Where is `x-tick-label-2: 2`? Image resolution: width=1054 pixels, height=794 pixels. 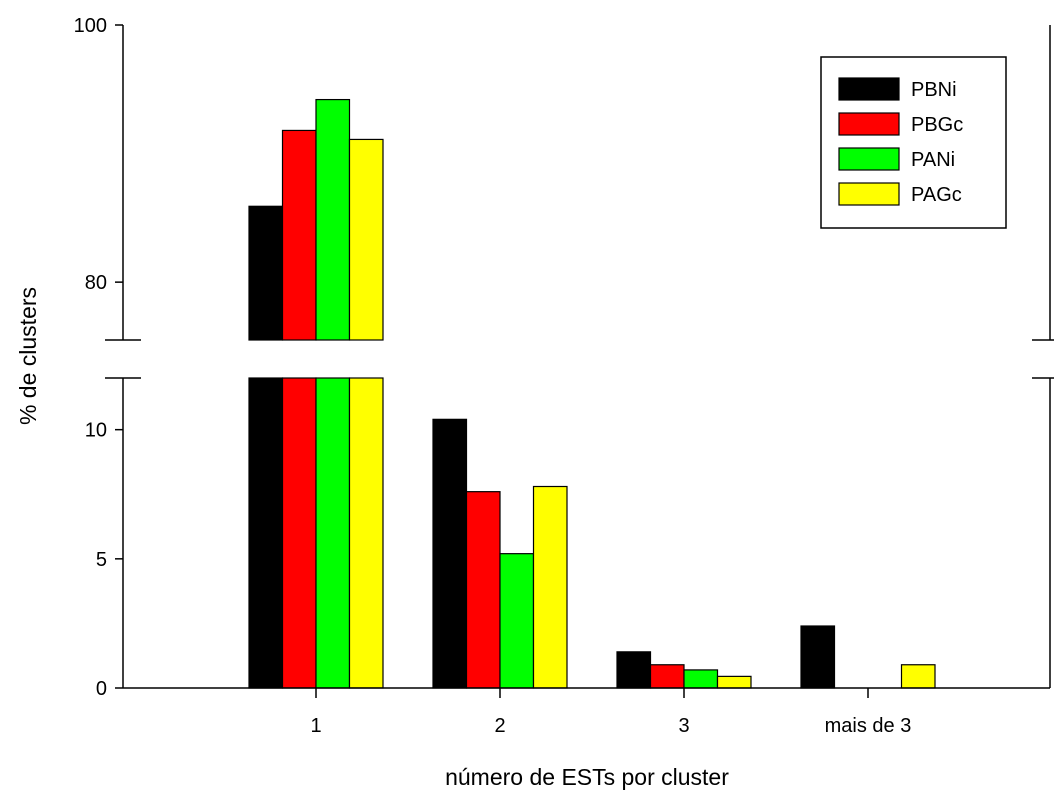
x-tick-label-2: 2 is located at coordinates (499, 726).